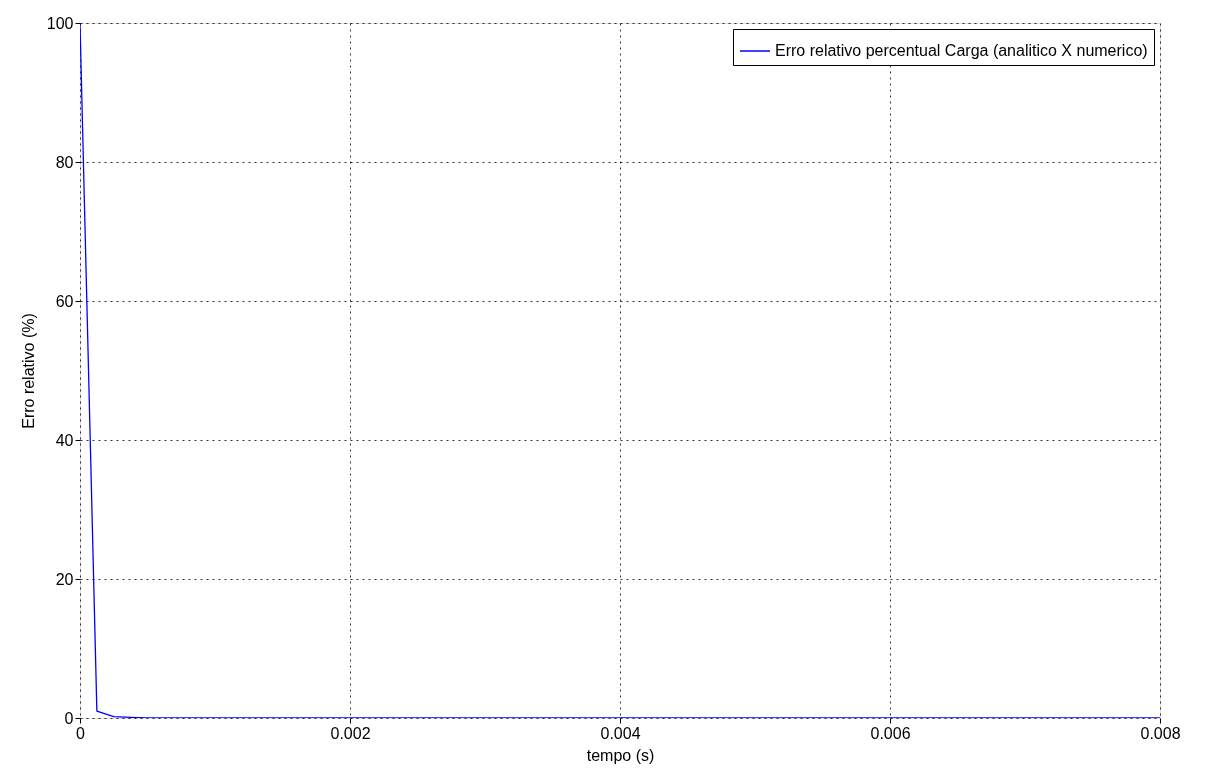 The width and height of the screenshot is (1224, 771). I want to click on y-axis-title: Erro relativo (%), so click(28, 371).